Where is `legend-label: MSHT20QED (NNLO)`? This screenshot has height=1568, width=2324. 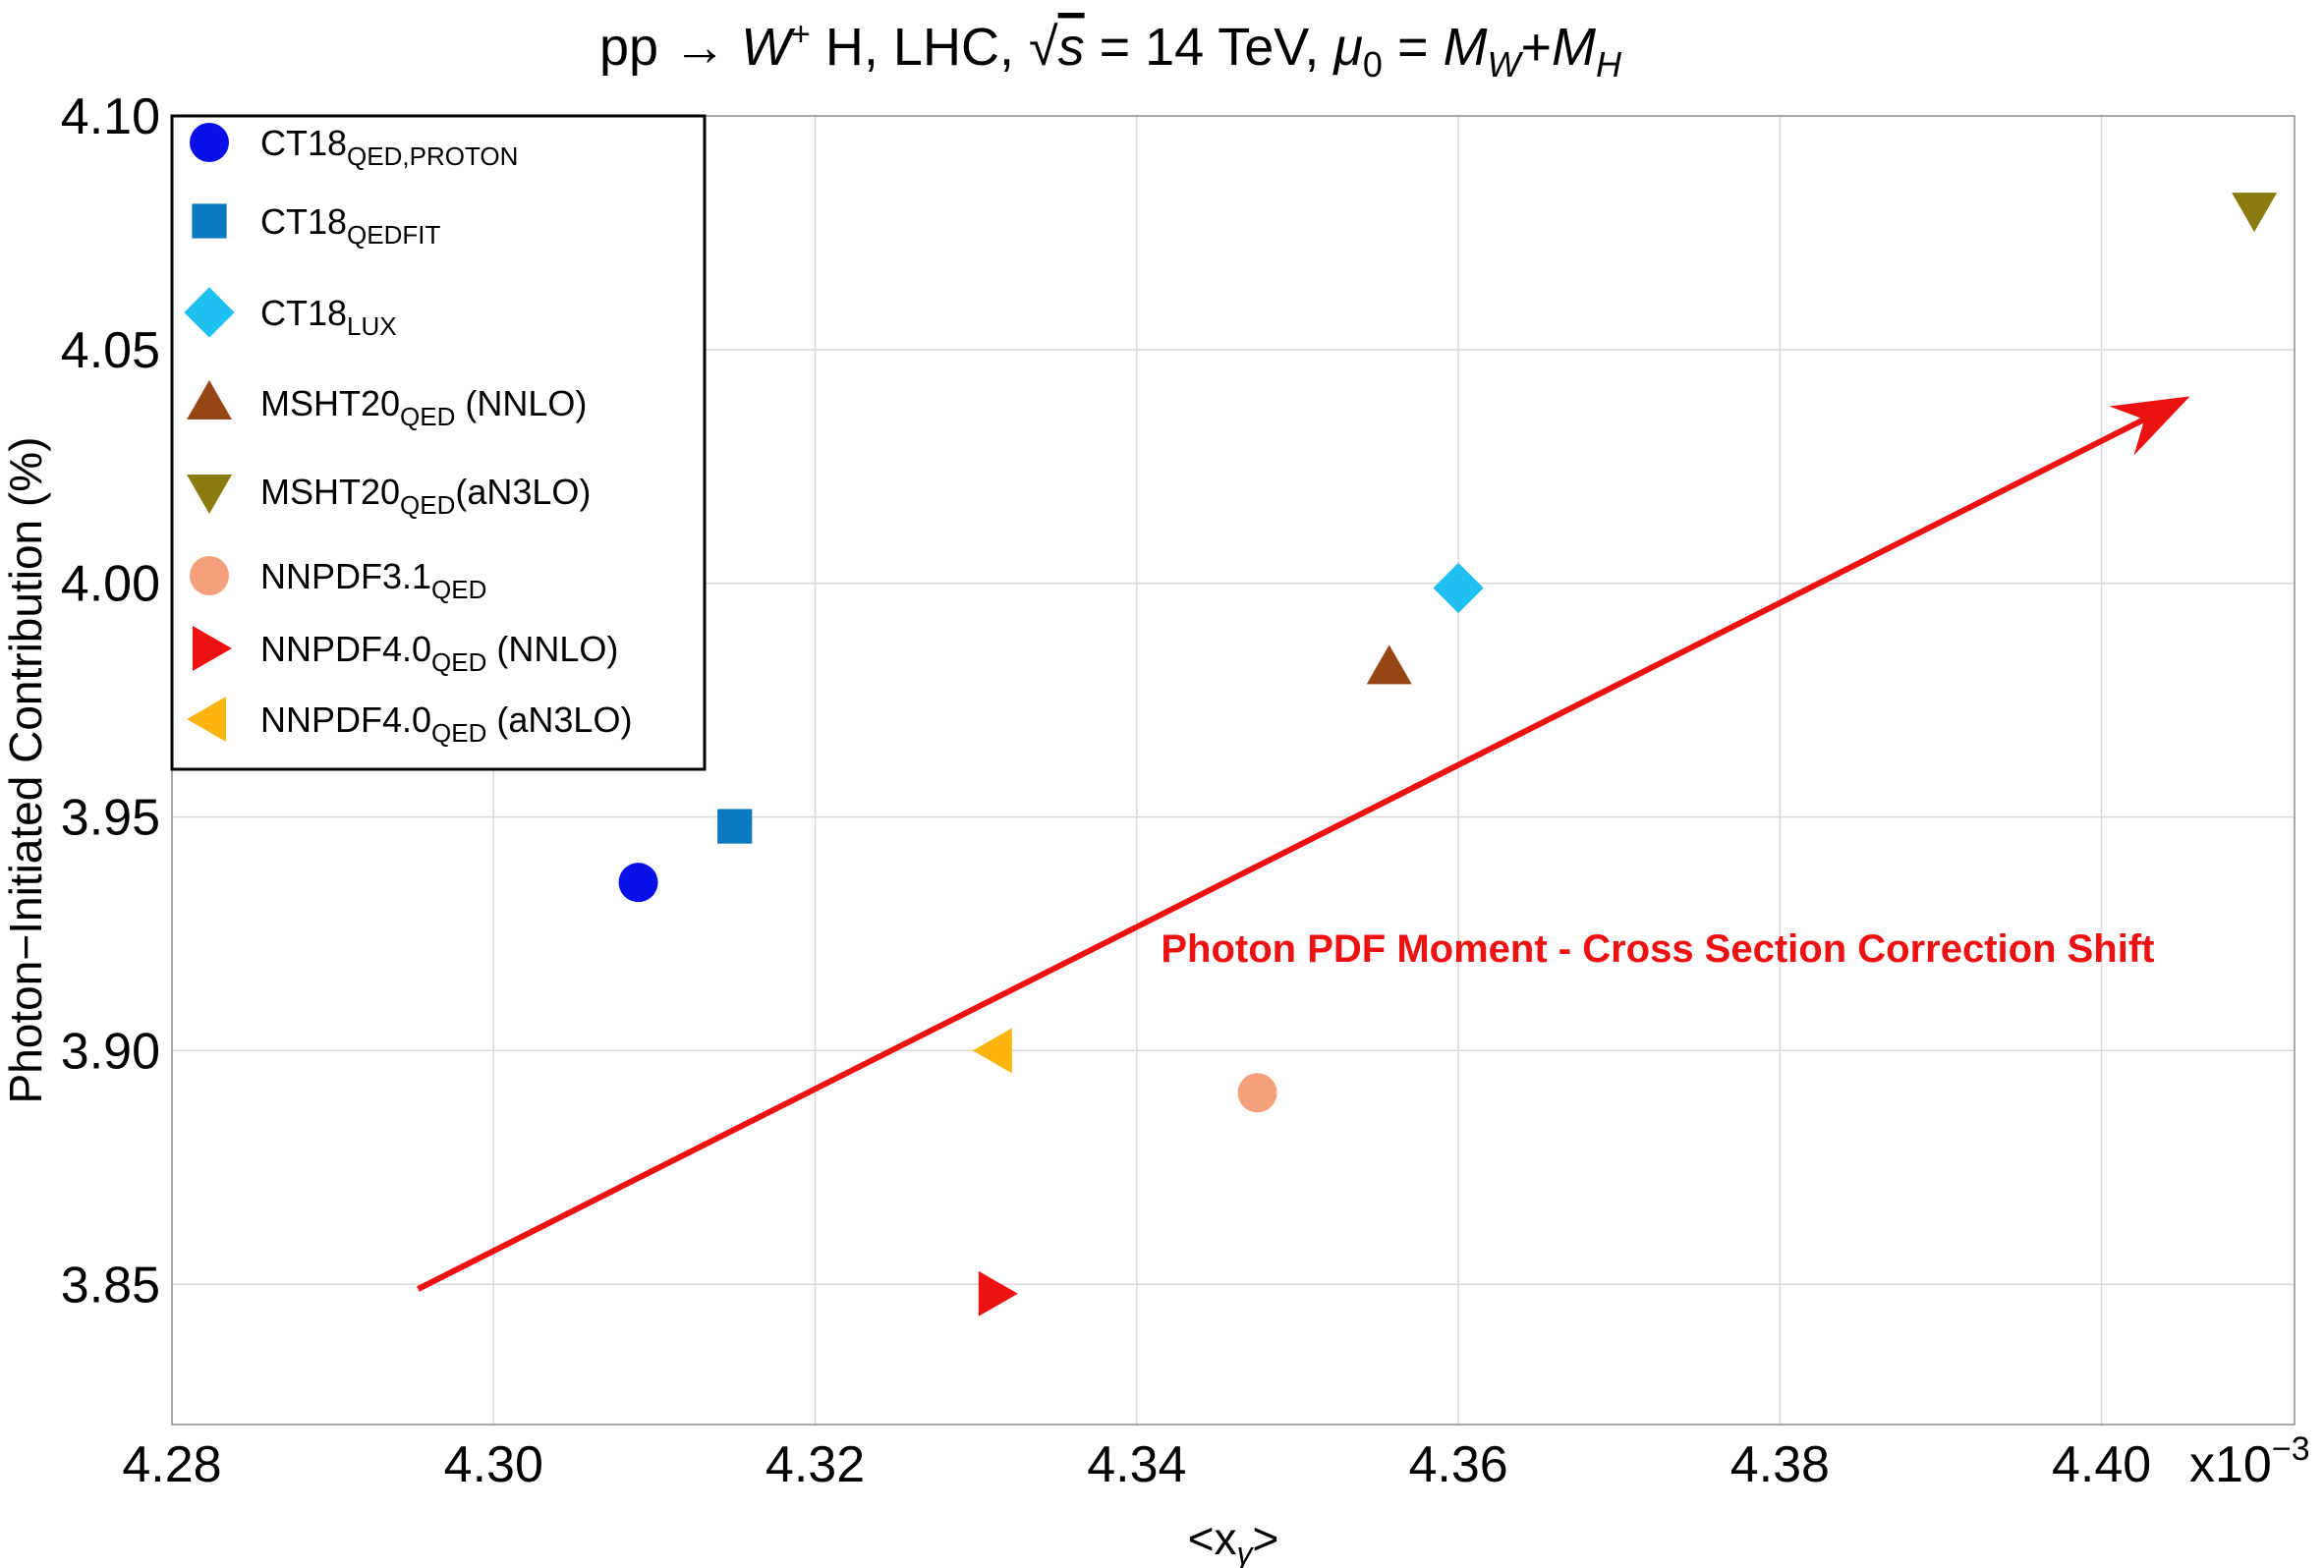 legend-label: MSHT20QED (NNLO) is located at coordinates (424, 407).